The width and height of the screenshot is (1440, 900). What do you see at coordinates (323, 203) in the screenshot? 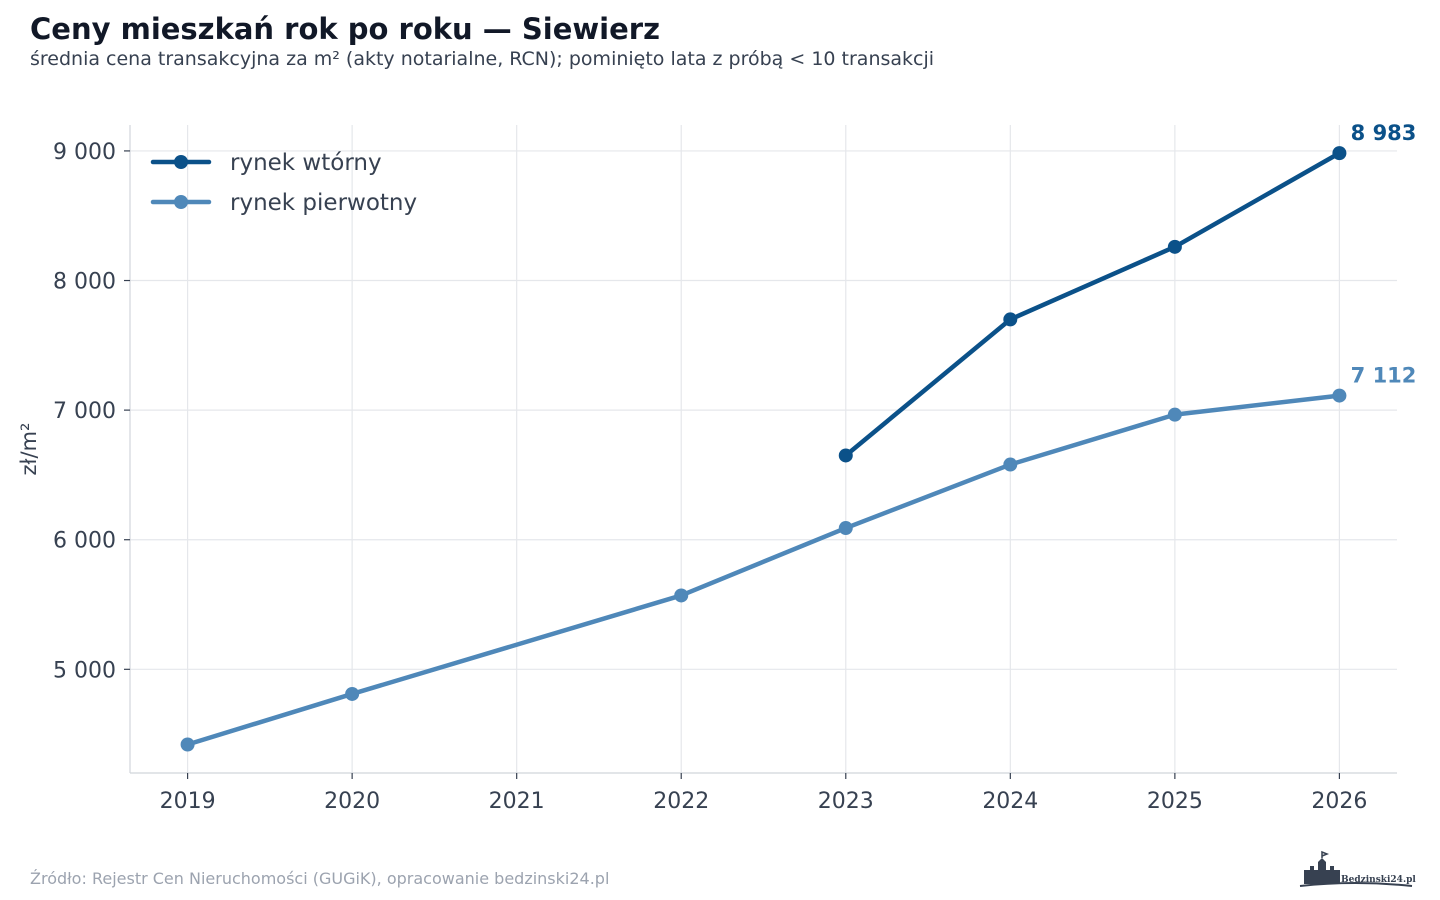
I see `legend-label: rynek pierwotny` at bounding box center [323, 203].